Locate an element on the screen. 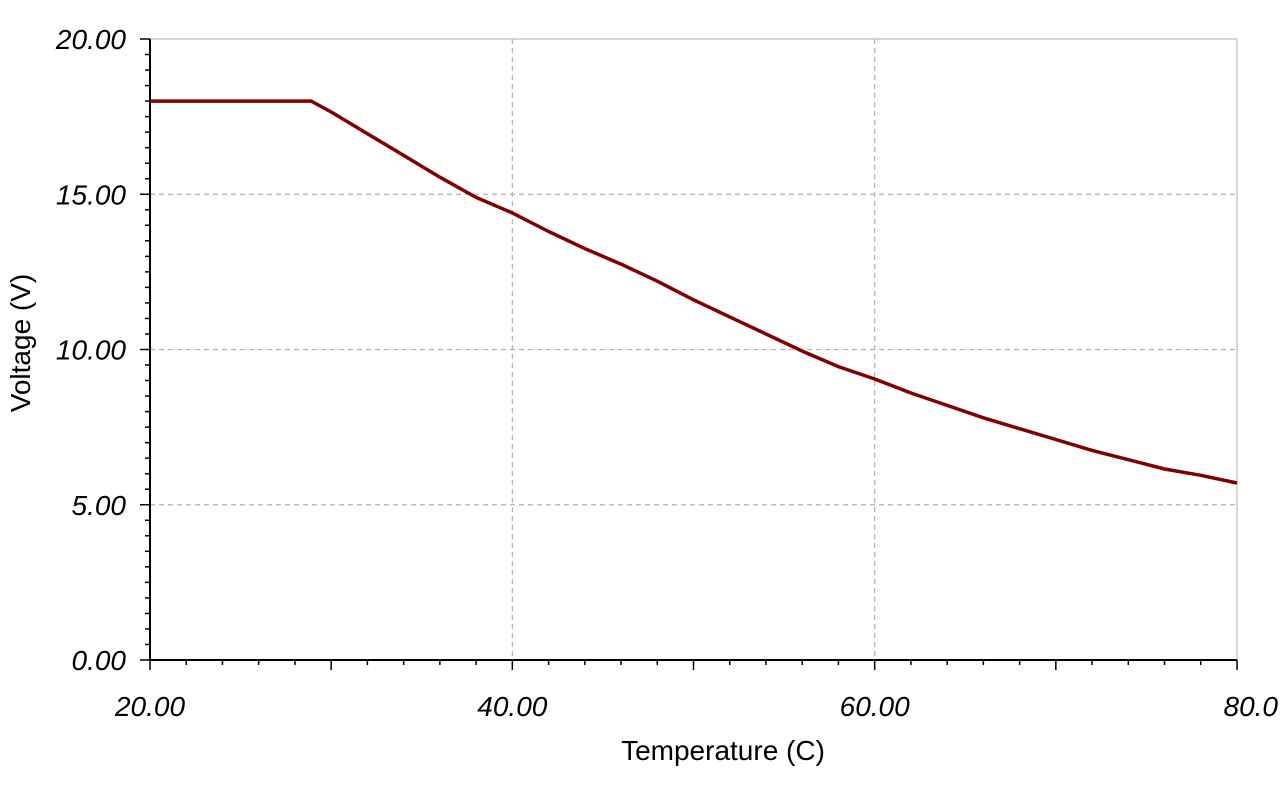 The image size is (1280, 795). y-tick-label: 0.00 is located at coordinates (99, 660).